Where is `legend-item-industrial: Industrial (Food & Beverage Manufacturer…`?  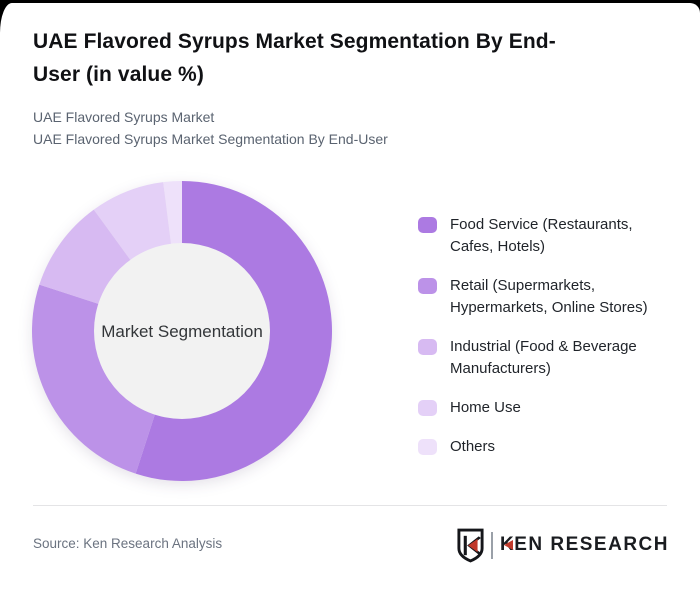
legend-item-industrial: Industrial (Food & Beverage Manufacturer… is located at coordinates (544, 358).